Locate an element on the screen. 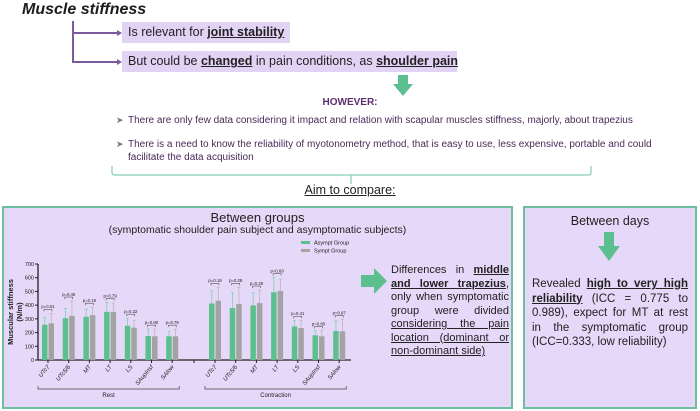 The width and height of the screenshot is (700, 411). y-tick-label: 300 is located at coordinates (29, 320).